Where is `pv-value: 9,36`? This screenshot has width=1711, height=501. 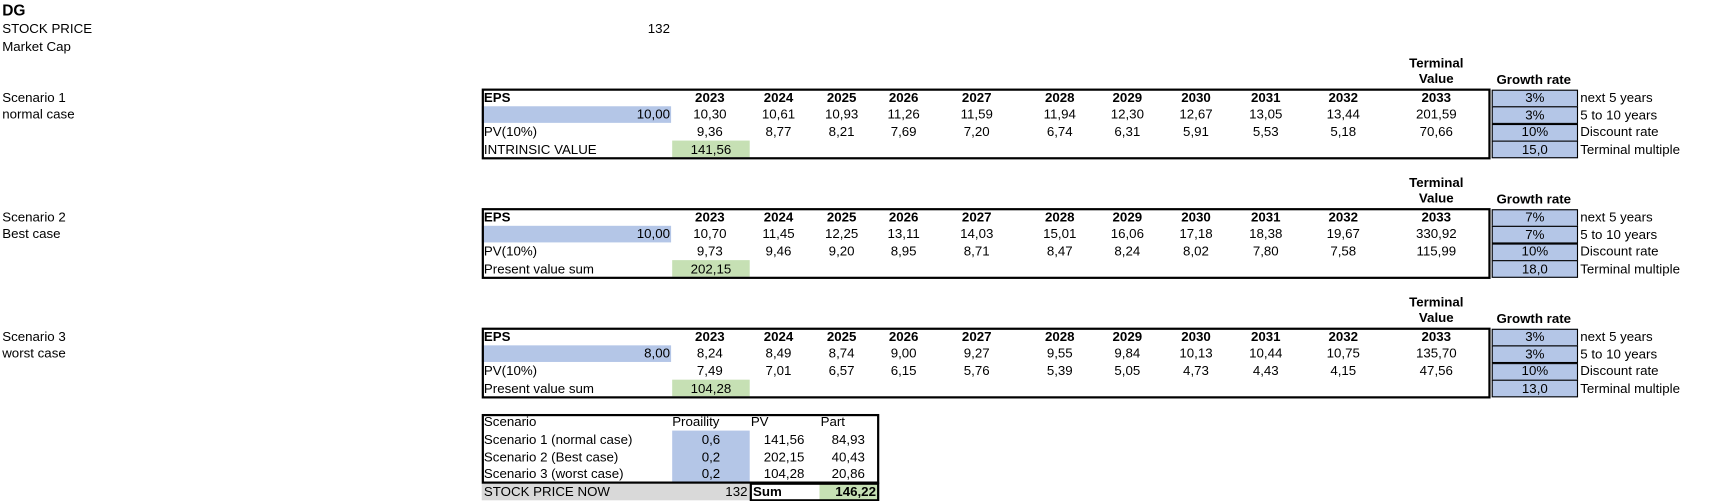 pv-value: 9,36 is located at coordinates (709, 131).